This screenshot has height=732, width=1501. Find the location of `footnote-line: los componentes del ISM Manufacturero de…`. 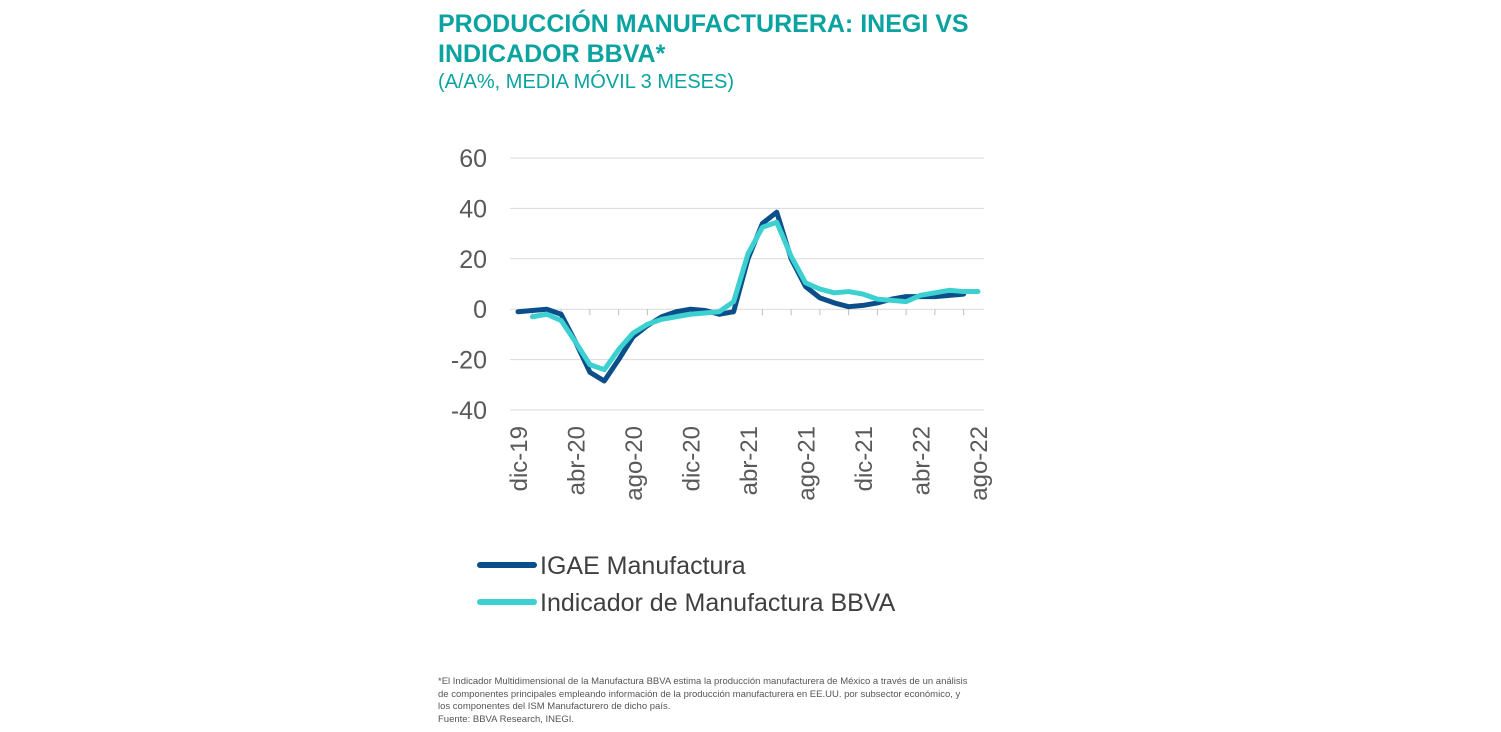

footnote-line: los componentes del ISM Manufacturero de… is located at coordinates (554, 706).